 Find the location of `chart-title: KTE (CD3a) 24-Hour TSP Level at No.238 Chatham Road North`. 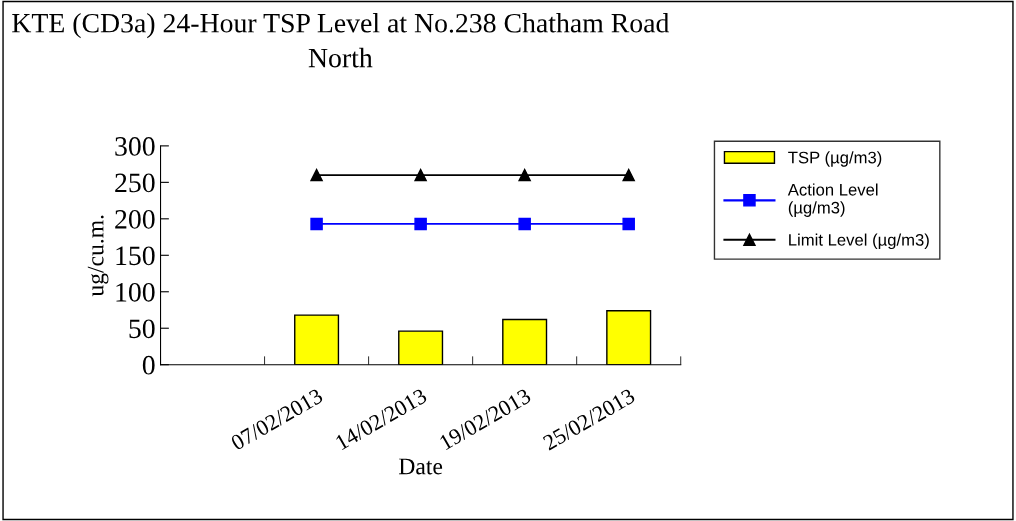

chart-title: KTE (CD3a) 24-Hour TSP Level at No.238 Chatham Road North is located at coordinates (341, 40).